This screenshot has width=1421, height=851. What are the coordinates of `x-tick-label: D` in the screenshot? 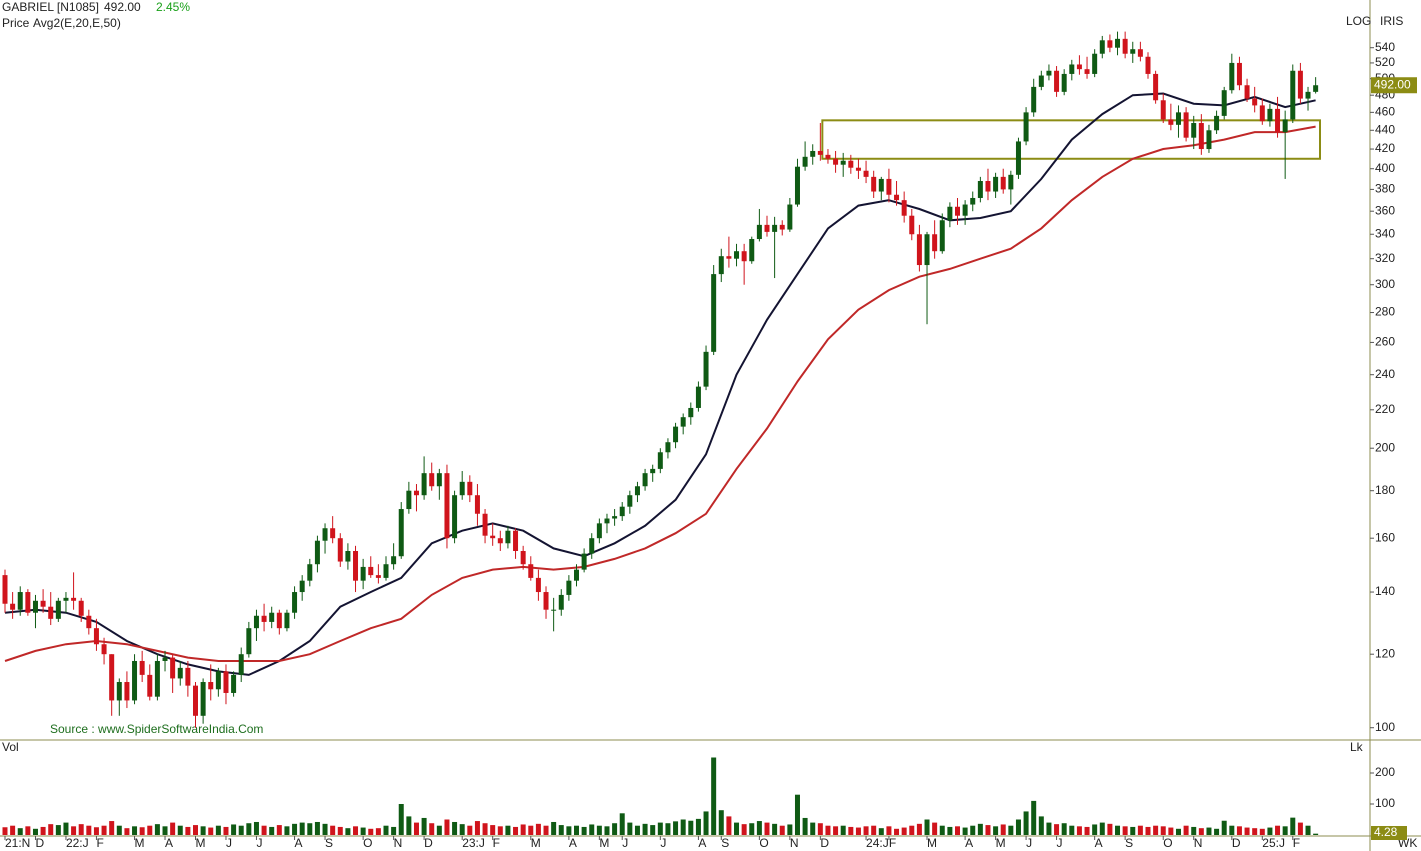 It's located at (39, 843).